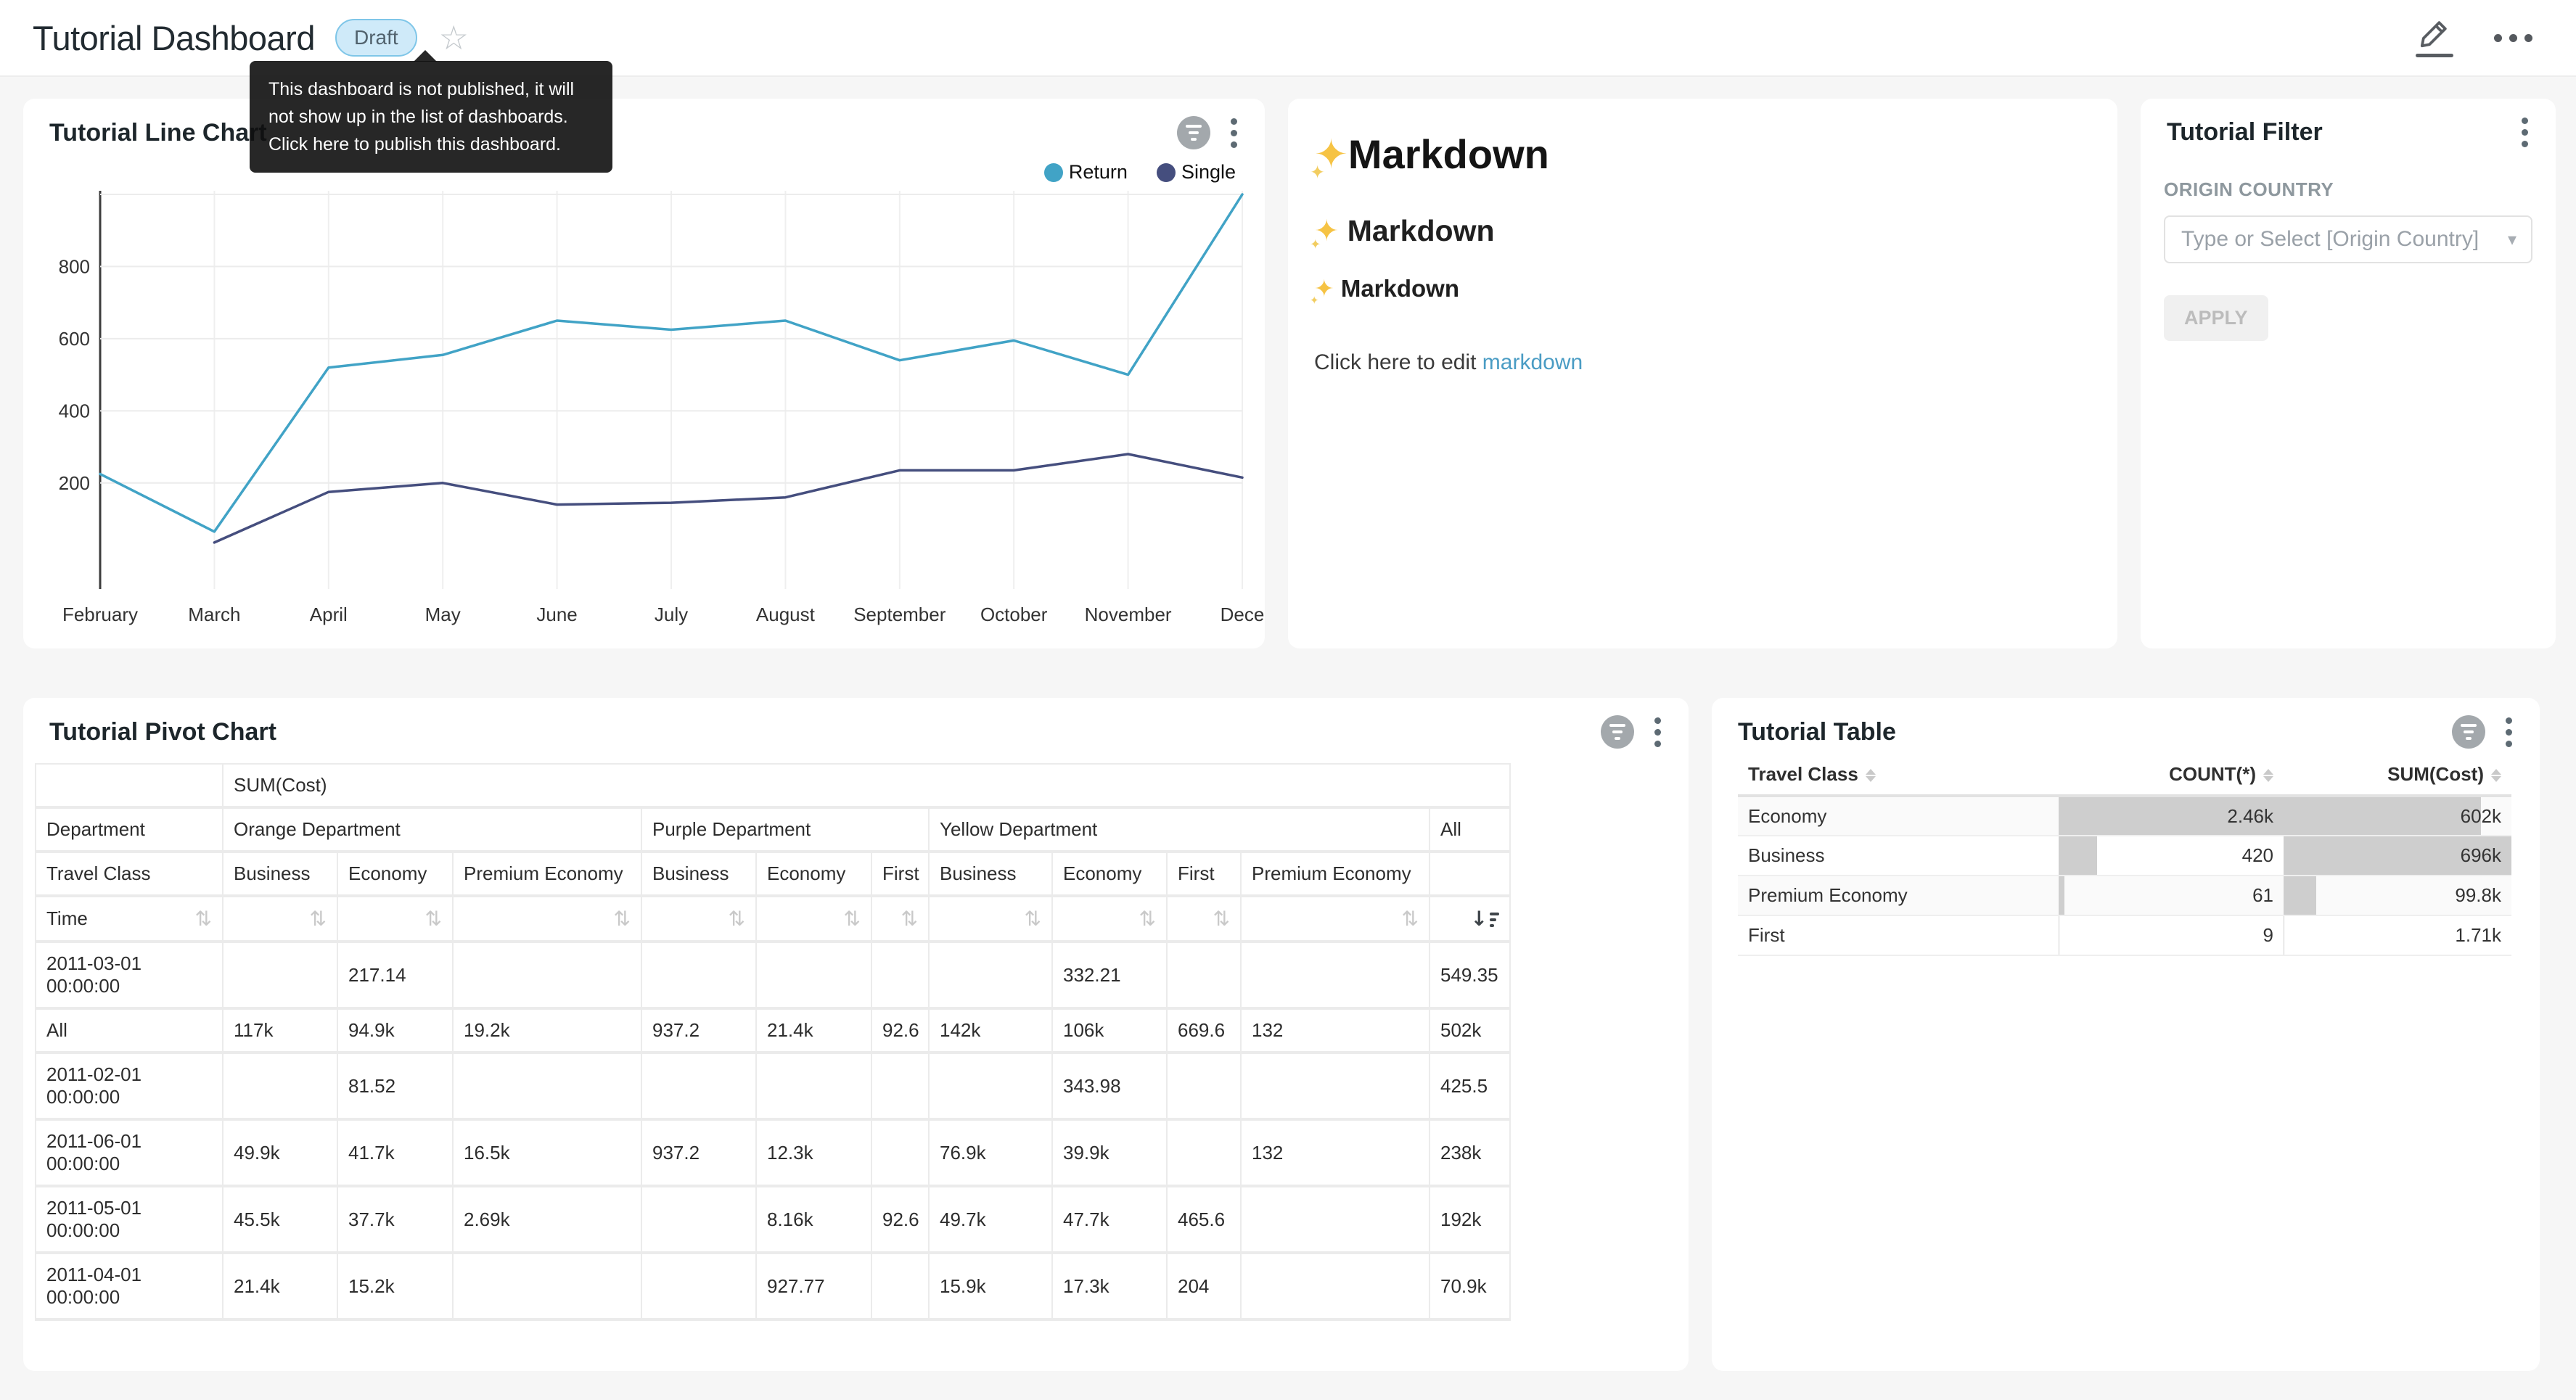 Image resolution: width=2576 pixels, height=1400 pixels. What do you see at coordinates (129, 786) in the screenshot?
I see `pivot-corner-cell` at bounding box center [129, 786].